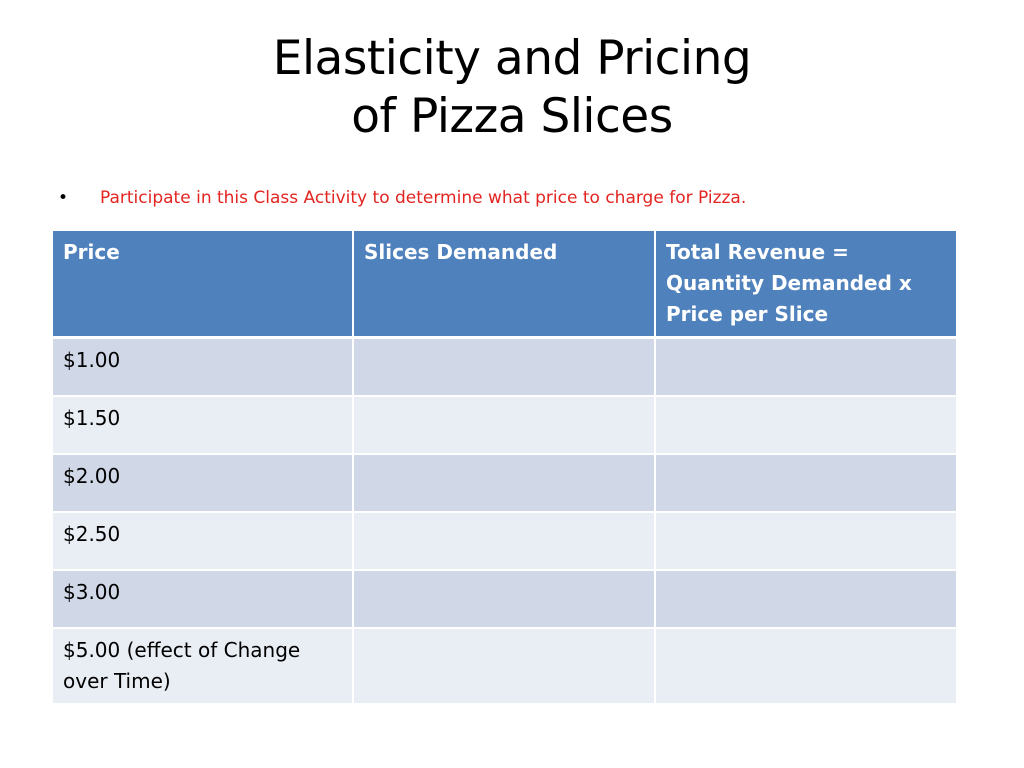 The width and height of the screenshot is (1024, 768). I want to click on slide-title-line-1: Elasticity and Pricing, so click(512, 58).